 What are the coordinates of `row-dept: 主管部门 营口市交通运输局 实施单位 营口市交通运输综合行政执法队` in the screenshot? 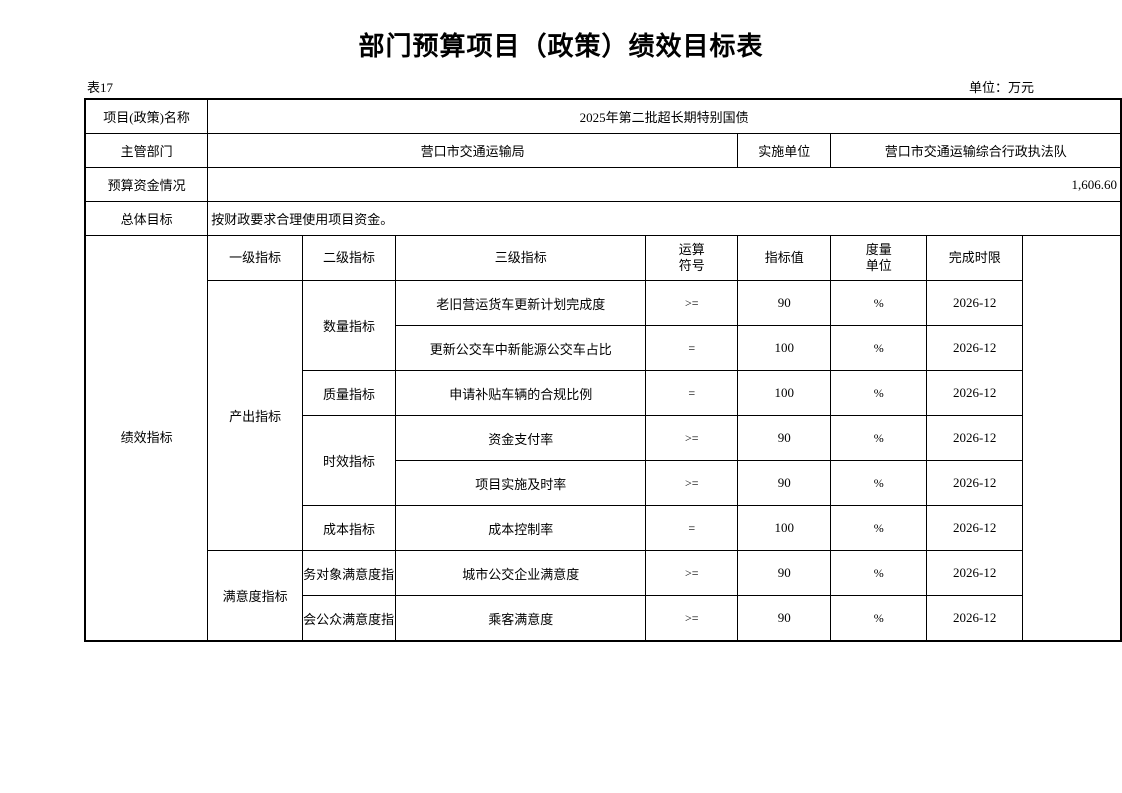 It's located at (603, 150).